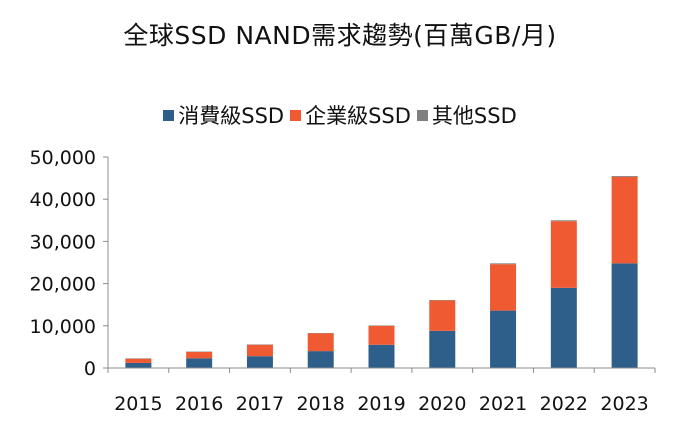  I want to click on x-tick-label: 2021, so click(503, 404).